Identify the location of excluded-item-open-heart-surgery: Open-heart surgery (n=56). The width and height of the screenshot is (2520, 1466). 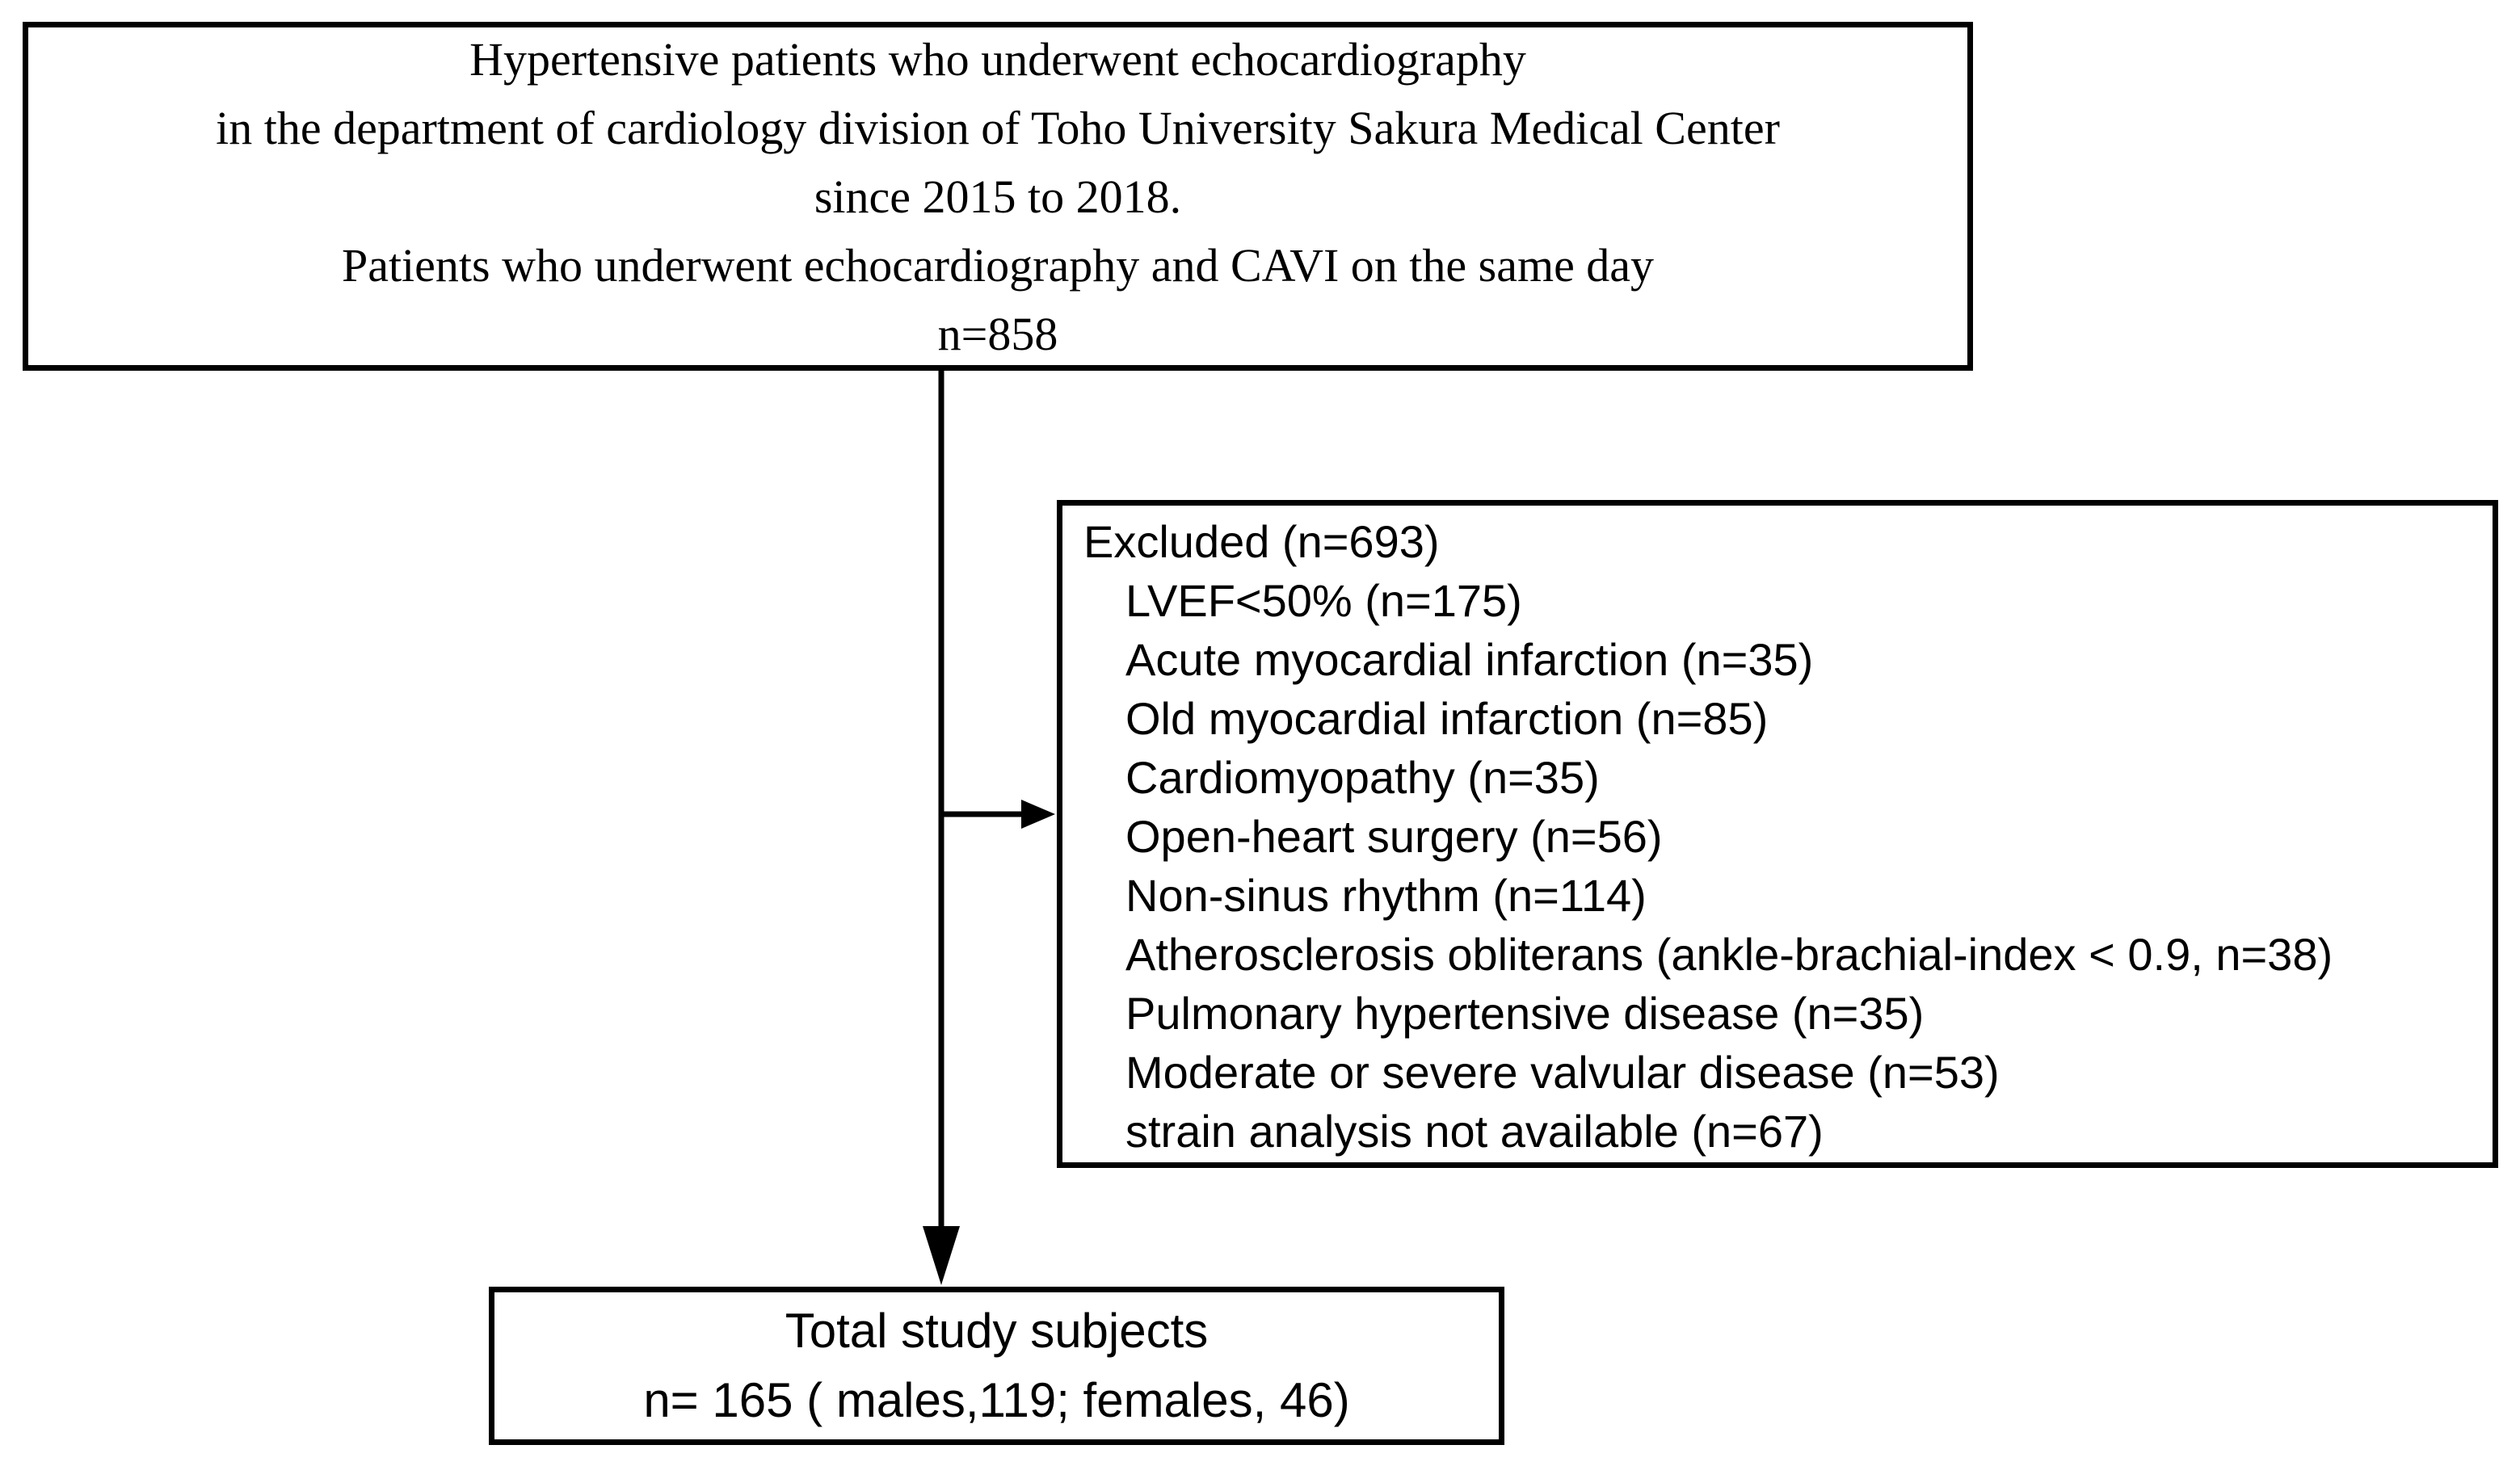
(1394, 836).